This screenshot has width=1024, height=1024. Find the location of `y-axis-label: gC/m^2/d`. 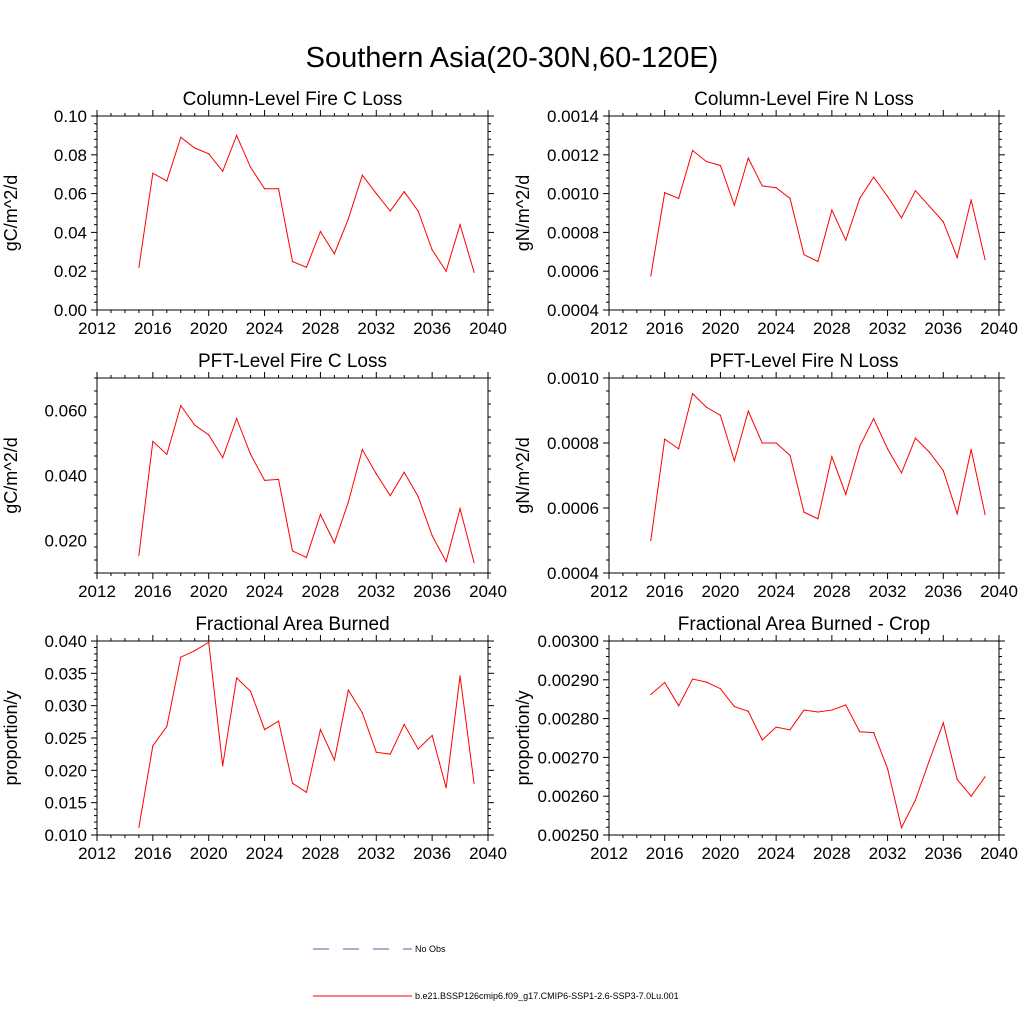

y-axis-label: gC/m^2/d is located at coordinates (11, 475).